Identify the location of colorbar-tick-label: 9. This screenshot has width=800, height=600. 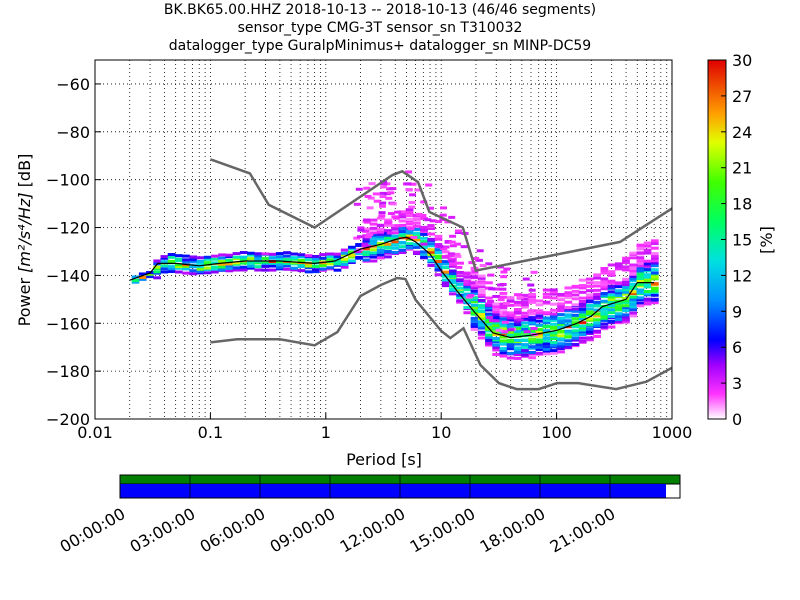
(737, 311).